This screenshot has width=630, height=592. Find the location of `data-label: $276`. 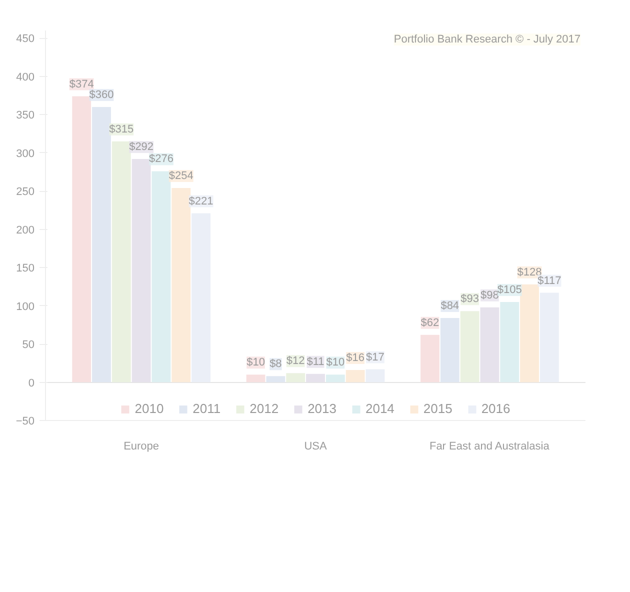

data-label: $276 is located at coordinates (161, 159).